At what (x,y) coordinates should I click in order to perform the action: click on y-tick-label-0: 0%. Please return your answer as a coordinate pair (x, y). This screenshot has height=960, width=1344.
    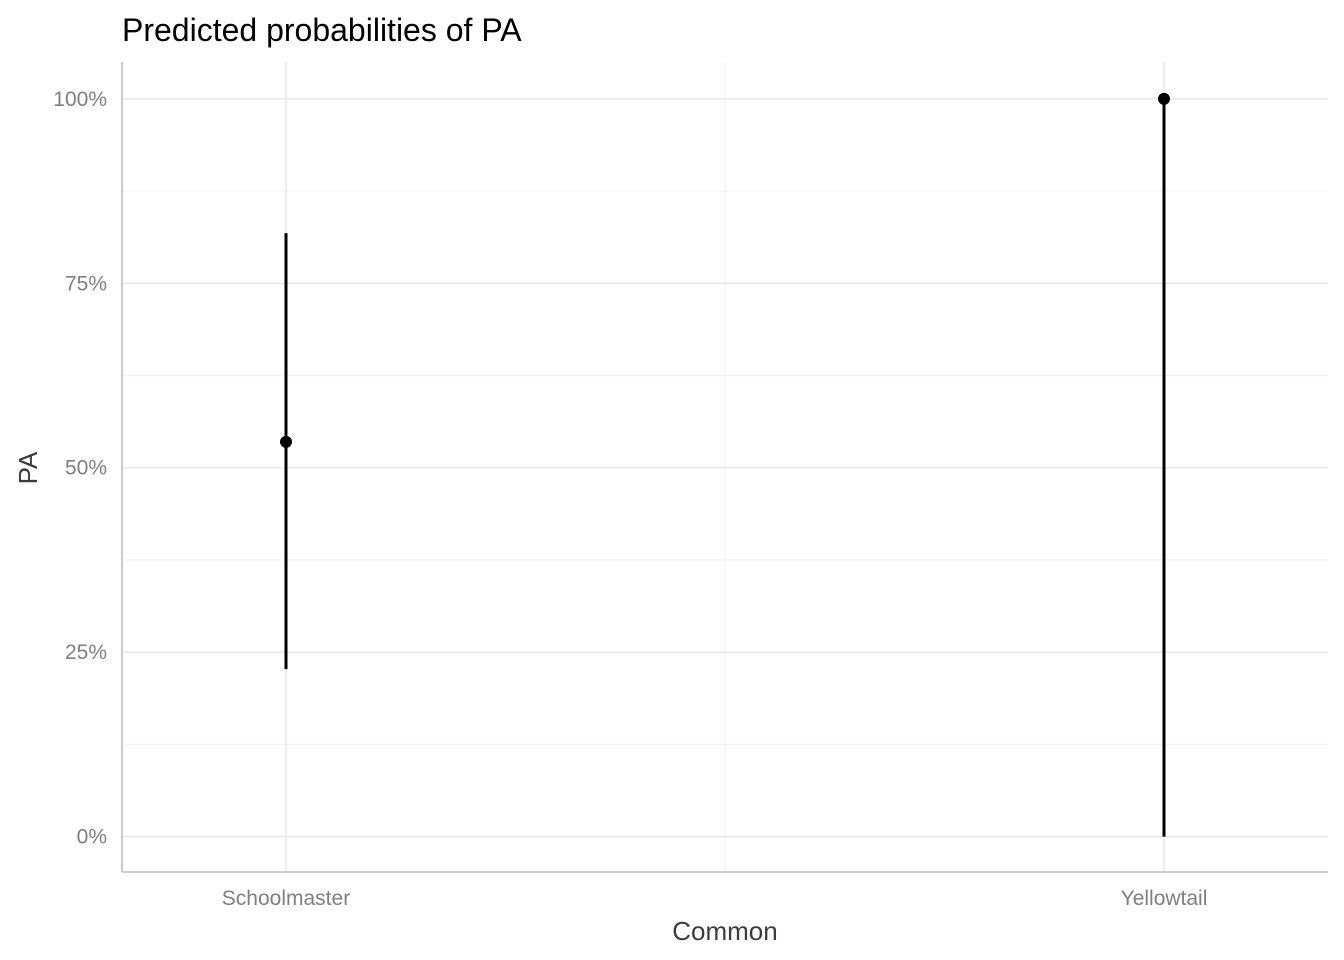
    Looking at the image, I should click on (92, 837).